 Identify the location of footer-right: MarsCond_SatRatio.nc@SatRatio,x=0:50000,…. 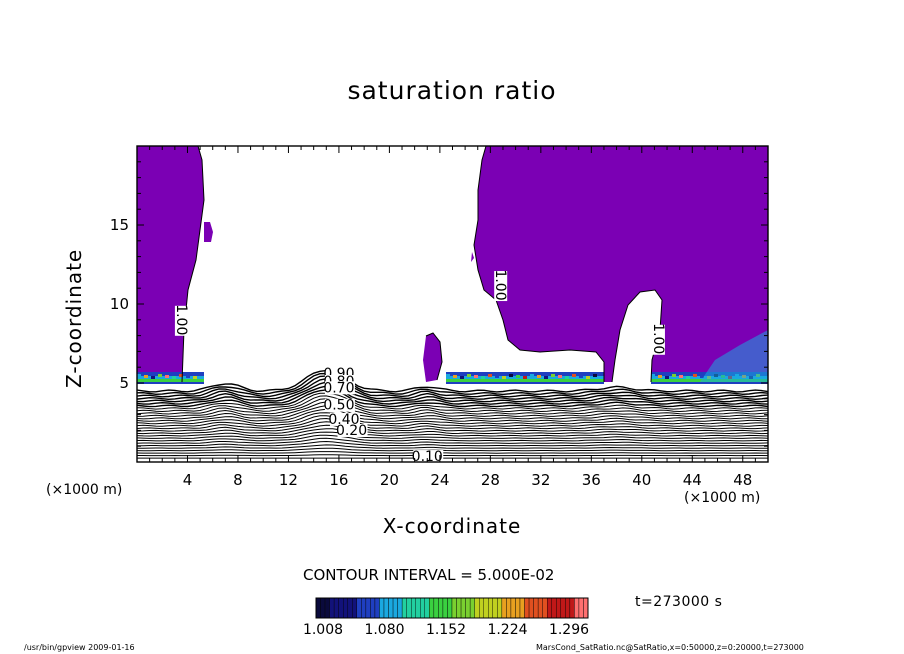
(670, 647).